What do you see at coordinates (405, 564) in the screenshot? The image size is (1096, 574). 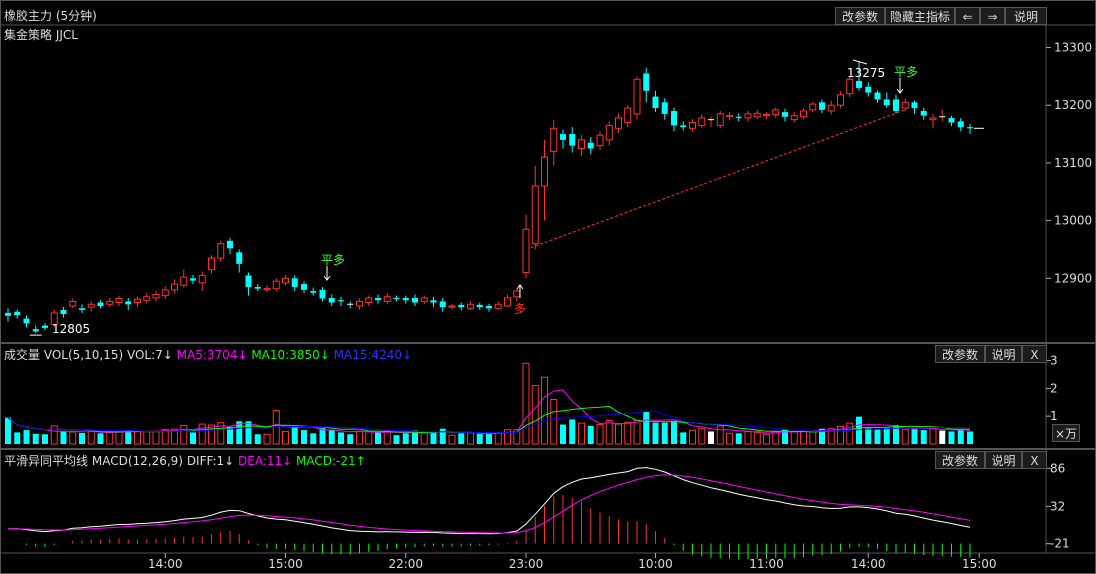 I see `time-tick-label: 22:00` at bounding box center [405, 564].